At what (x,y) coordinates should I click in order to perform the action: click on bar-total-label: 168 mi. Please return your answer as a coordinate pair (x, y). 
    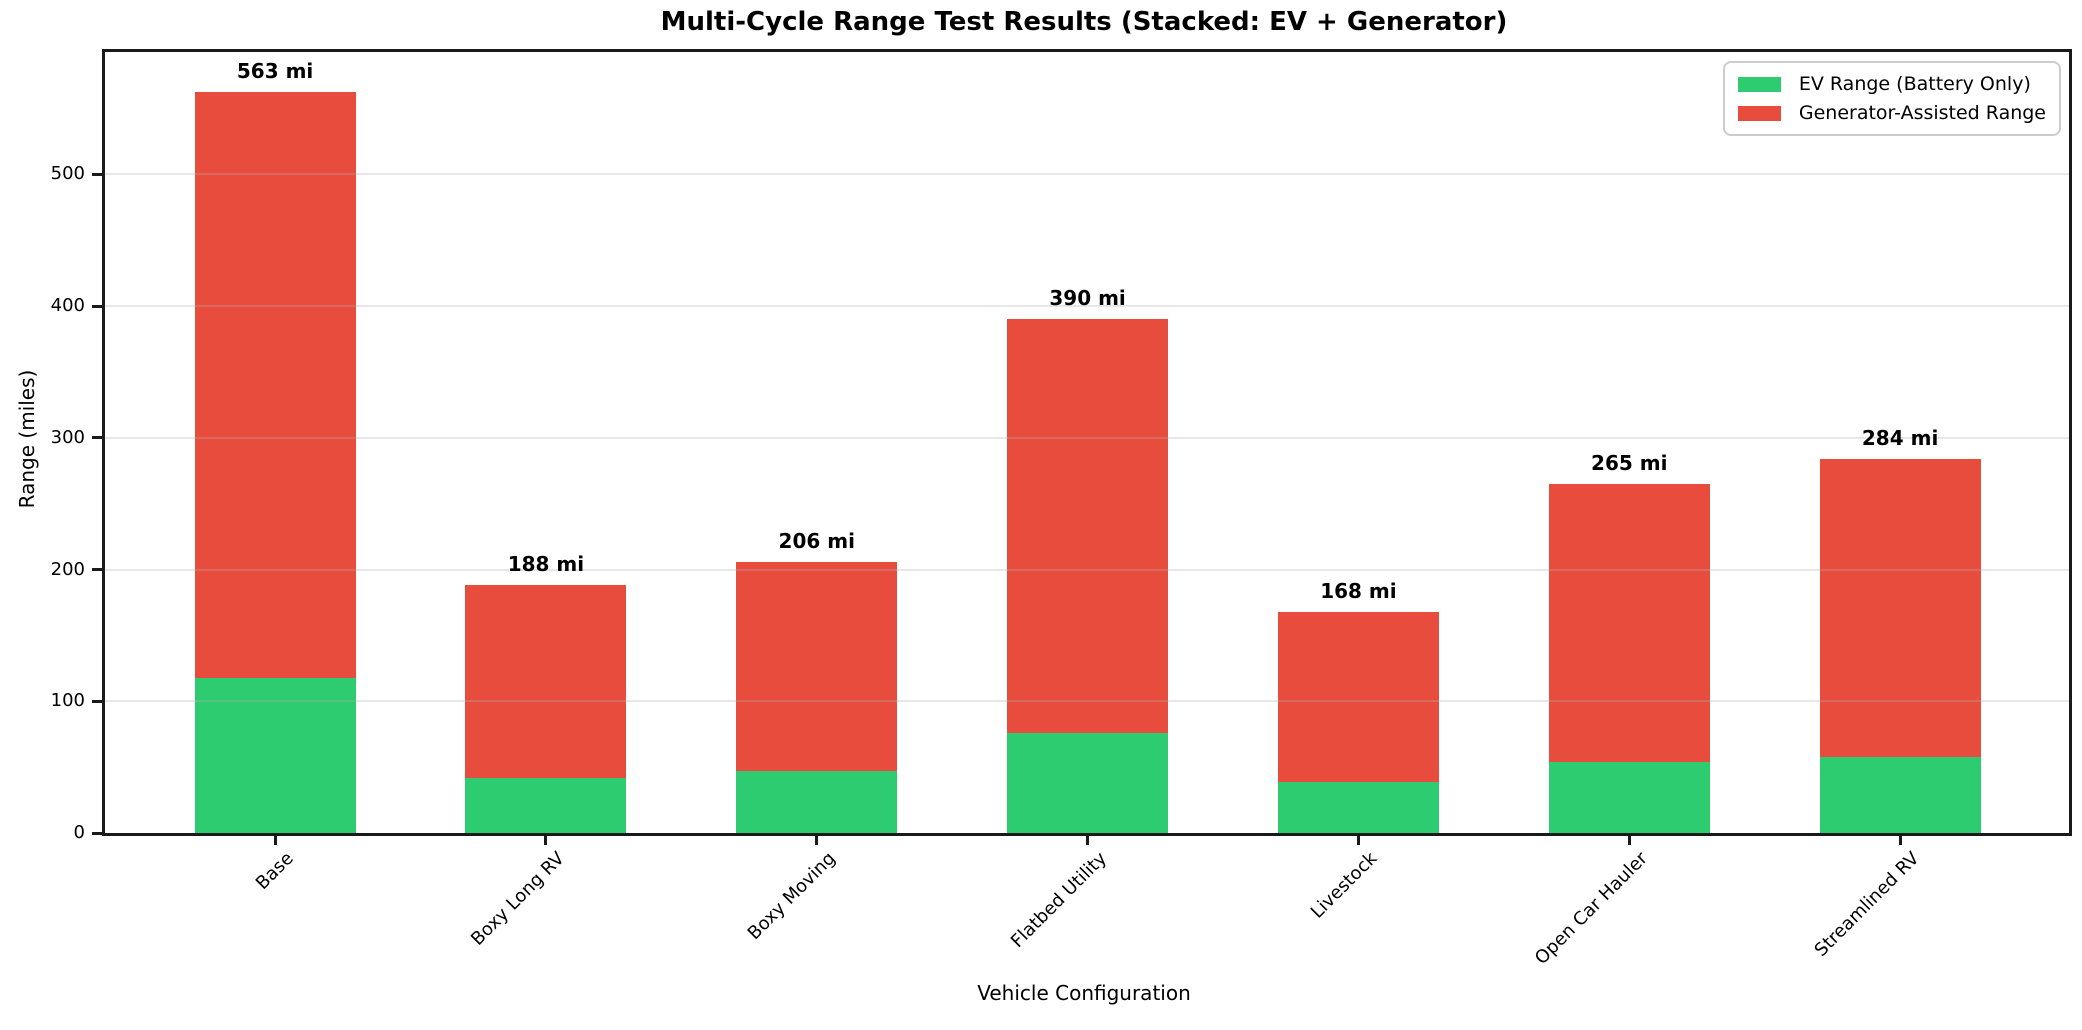
    Looking at the image, I should click on (1358, 590).